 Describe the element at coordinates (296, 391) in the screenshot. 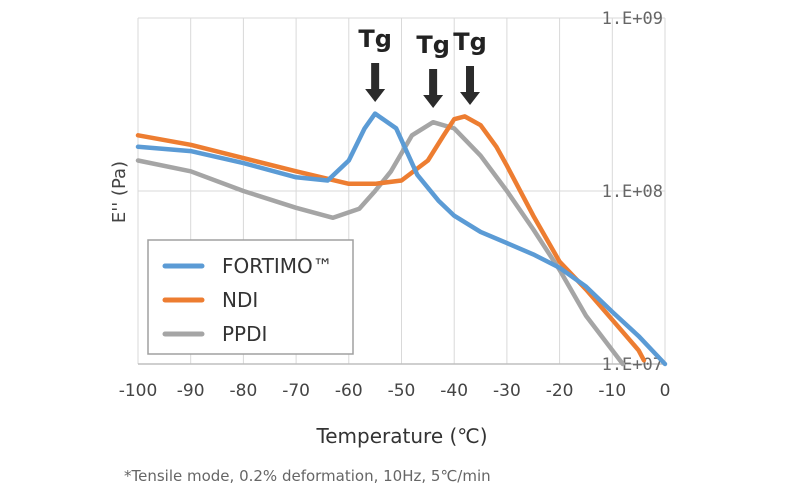

I see `x-tick-label: -70` at that location.